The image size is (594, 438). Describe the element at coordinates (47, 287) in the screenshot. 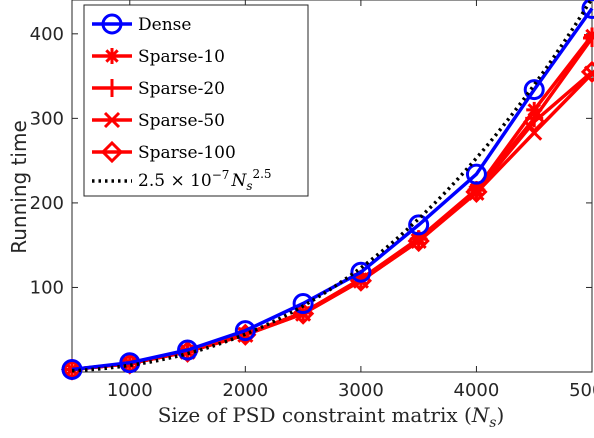

I see `y-tick-label: 100` at that location.